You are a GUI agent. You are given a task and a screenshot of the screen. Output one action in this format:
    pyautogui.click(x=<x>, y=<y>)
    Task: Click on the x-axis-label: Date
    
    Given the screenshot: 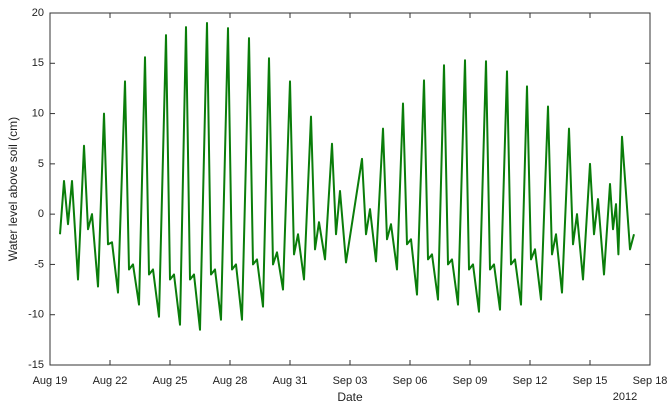 What is the action you would take?
    pyautogui.click(x=350, y=397)
    